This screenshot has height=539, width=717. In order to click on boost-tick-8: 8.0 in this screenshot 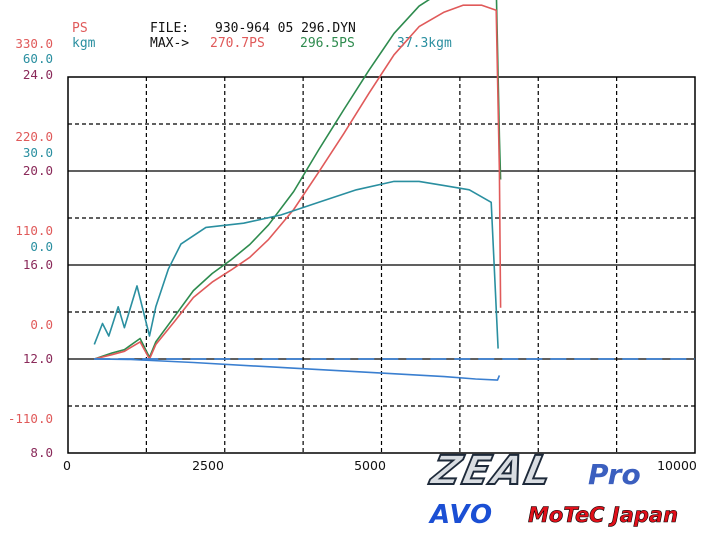, I will do `click(41, 452)`.